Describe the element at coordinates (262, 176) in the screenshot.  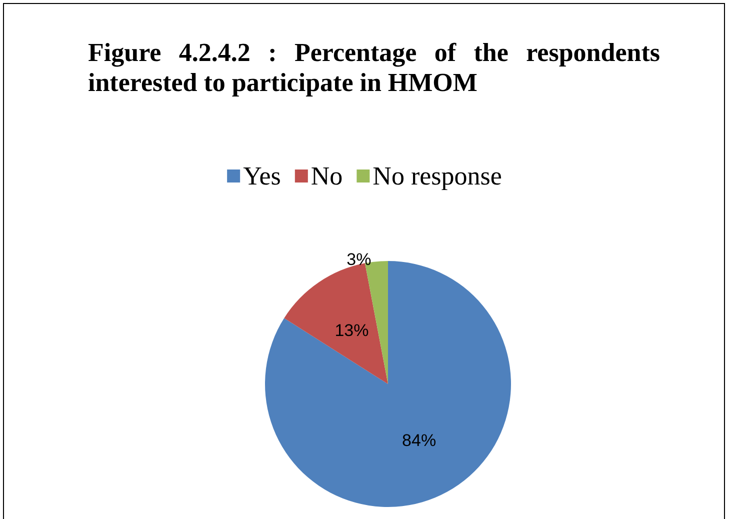
I see `legend-label: Yes` at that location.